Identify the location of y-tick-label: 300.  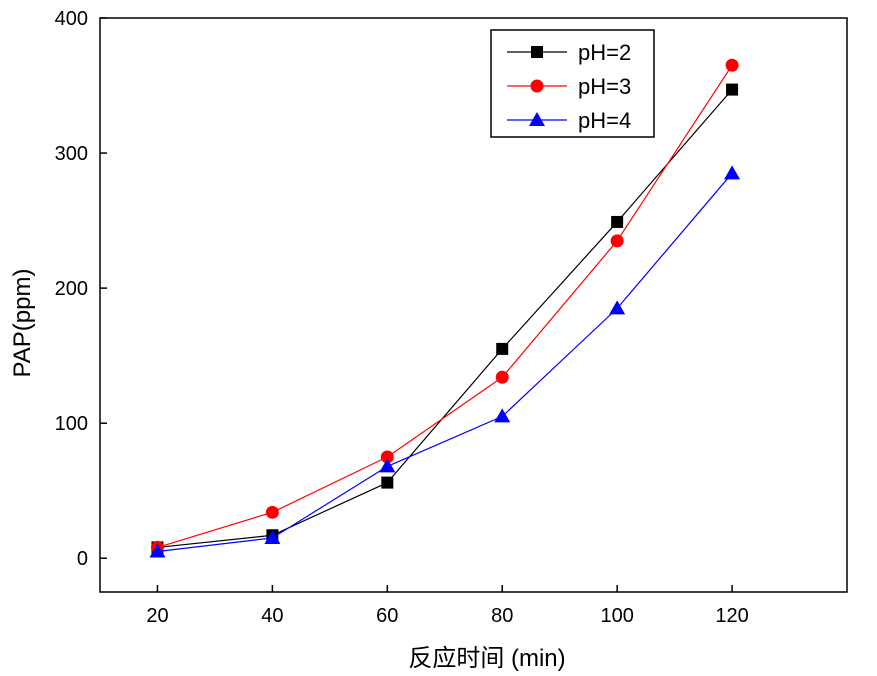
(71, 154).